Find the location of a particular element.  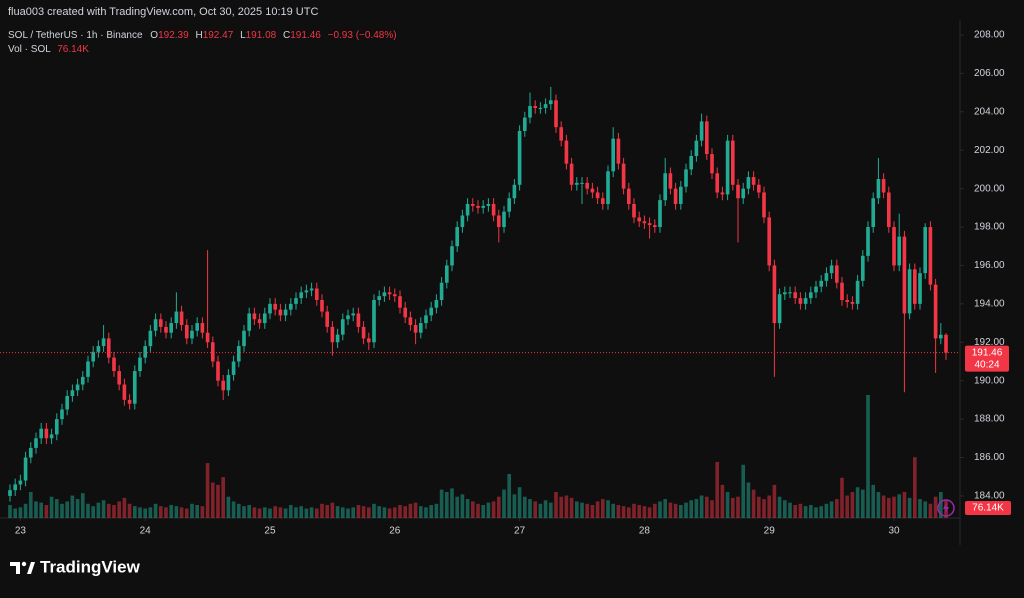

o-label: O is located at coordinates (154, 35).